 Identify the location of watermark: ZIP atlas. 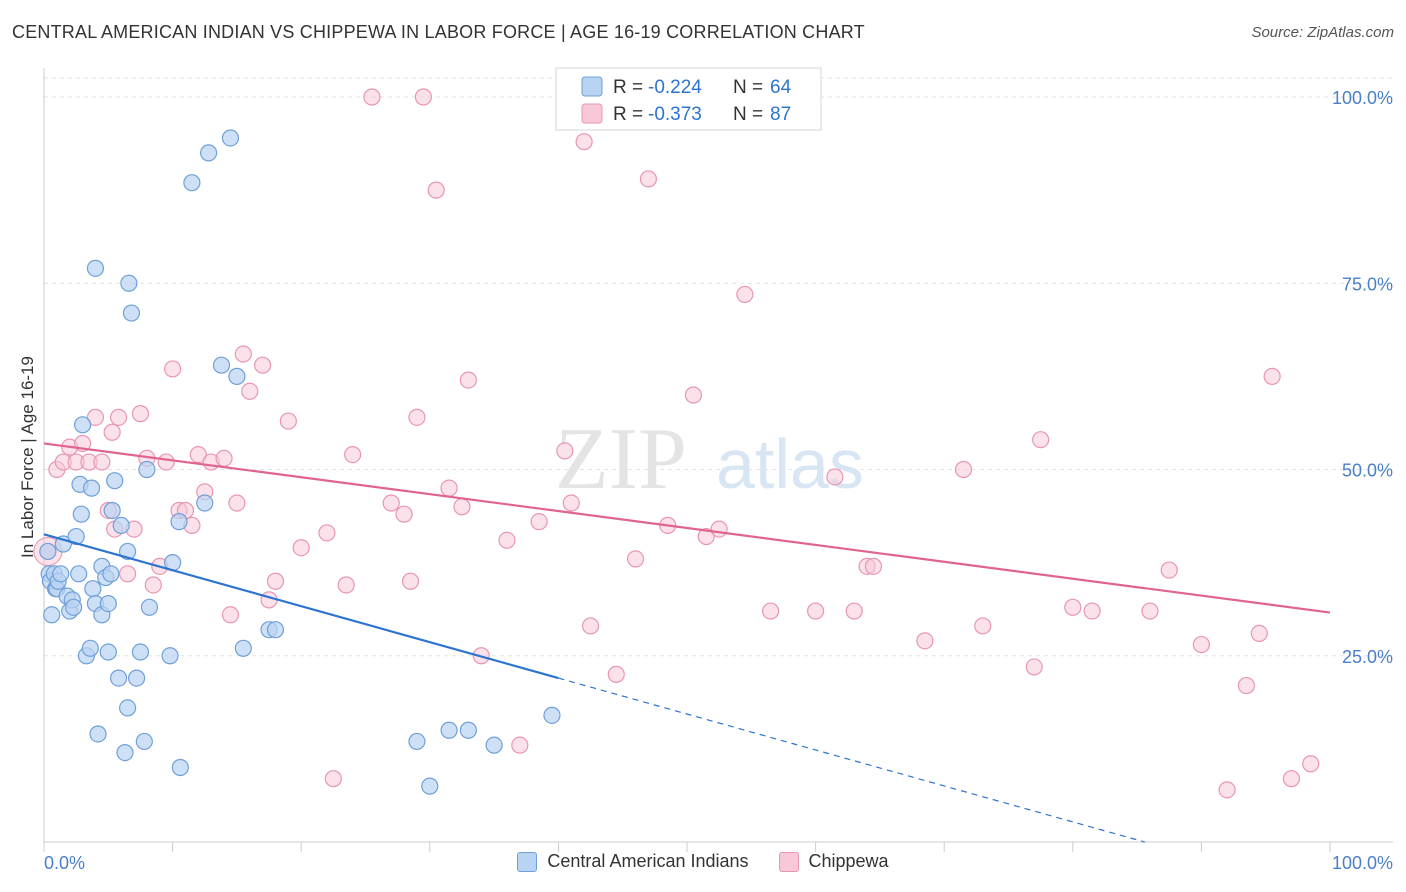
(709, 459).